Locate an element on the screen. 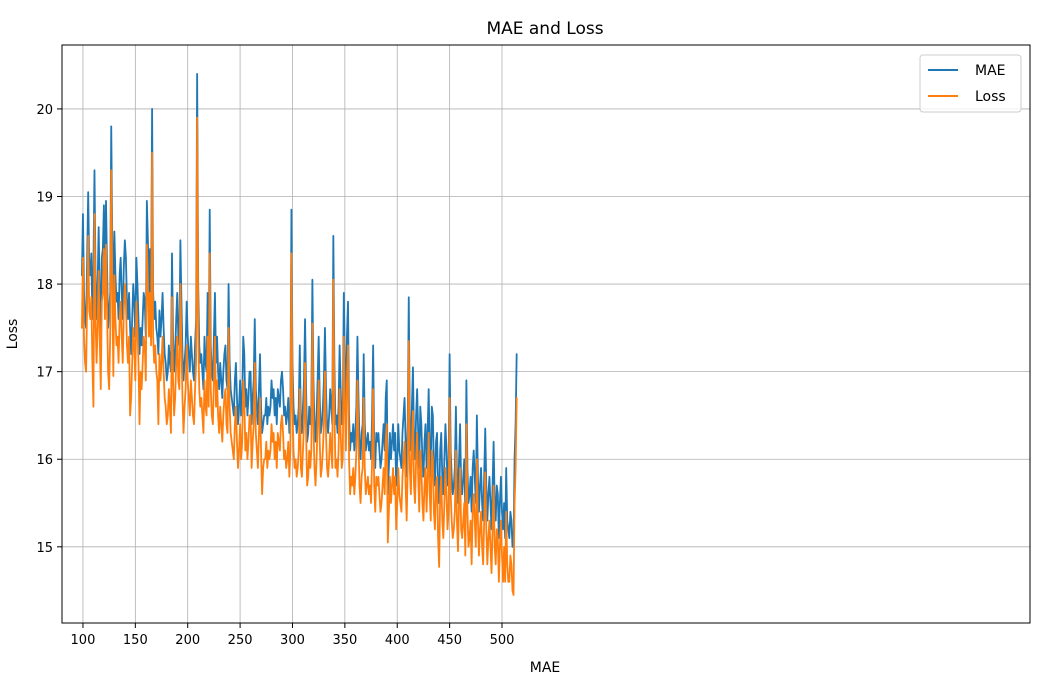 This screenshot has width=1045, height=683. x-tick-label: 500 is located at coordinates (502, 640).